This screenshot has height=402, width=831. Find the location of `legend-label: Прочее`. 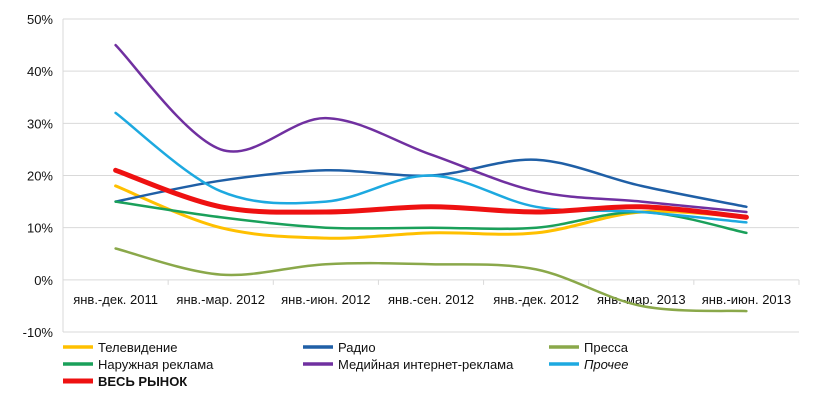

legend-label: Прочее is located at coordinates (606, 364).